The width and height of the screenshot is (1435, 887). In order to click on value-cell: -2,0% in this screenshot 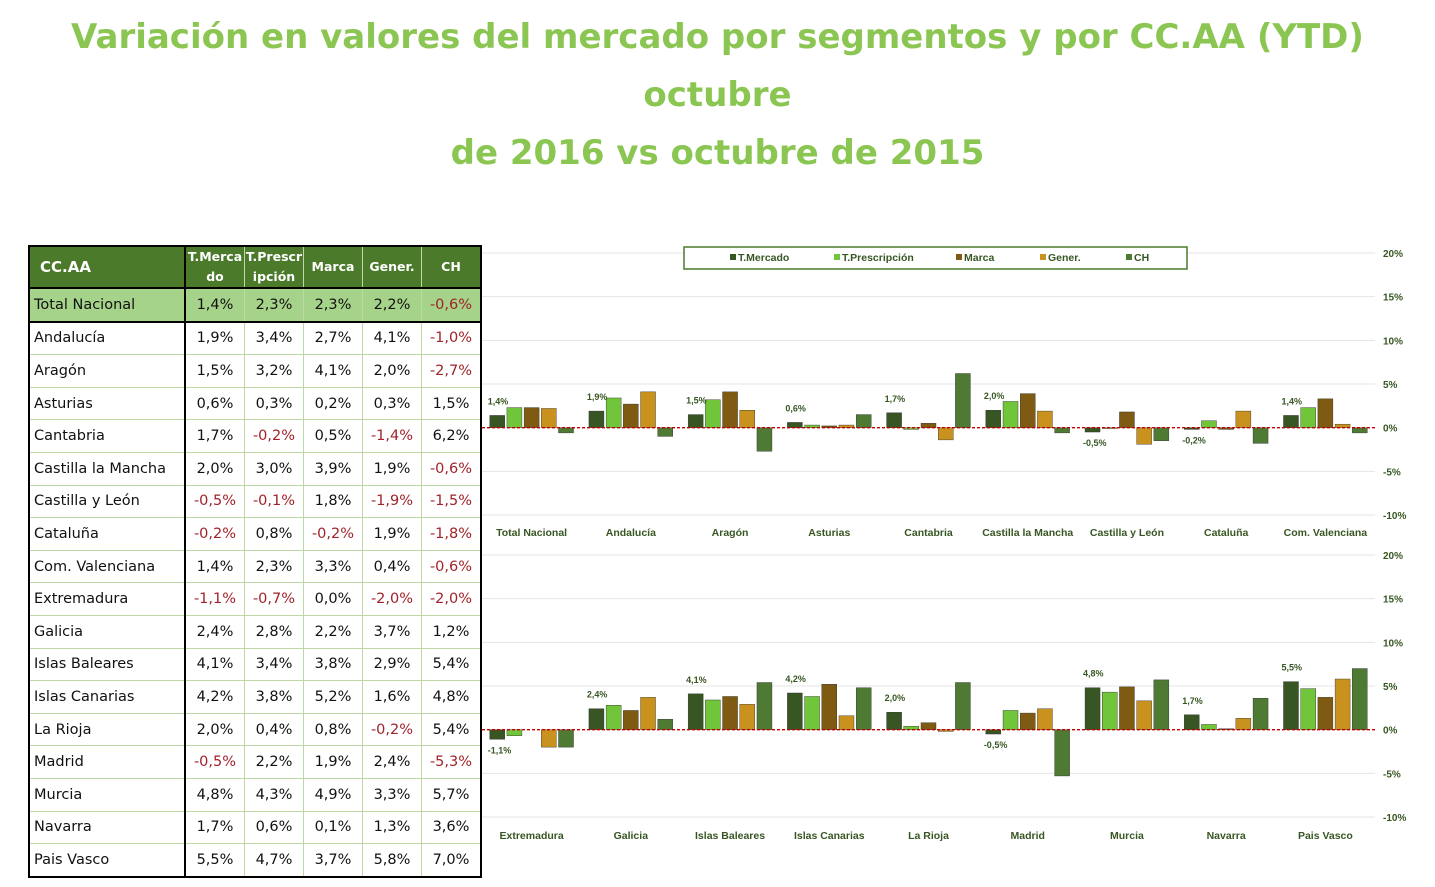, I will do `click(451, 599)`.